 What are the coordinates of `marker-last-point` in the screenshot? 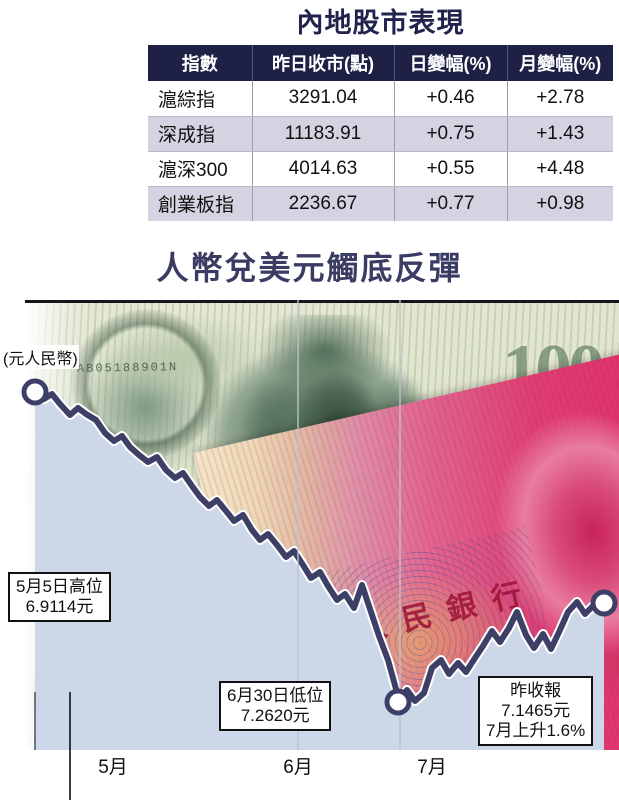 It's located at (604, 603).